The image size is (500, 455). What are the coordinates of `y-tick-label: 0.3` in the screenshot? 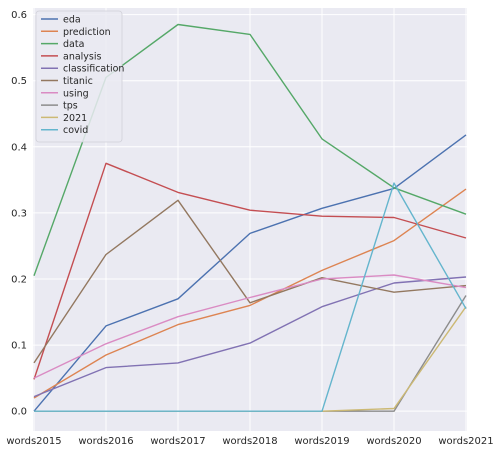 It's located at (19, 213).